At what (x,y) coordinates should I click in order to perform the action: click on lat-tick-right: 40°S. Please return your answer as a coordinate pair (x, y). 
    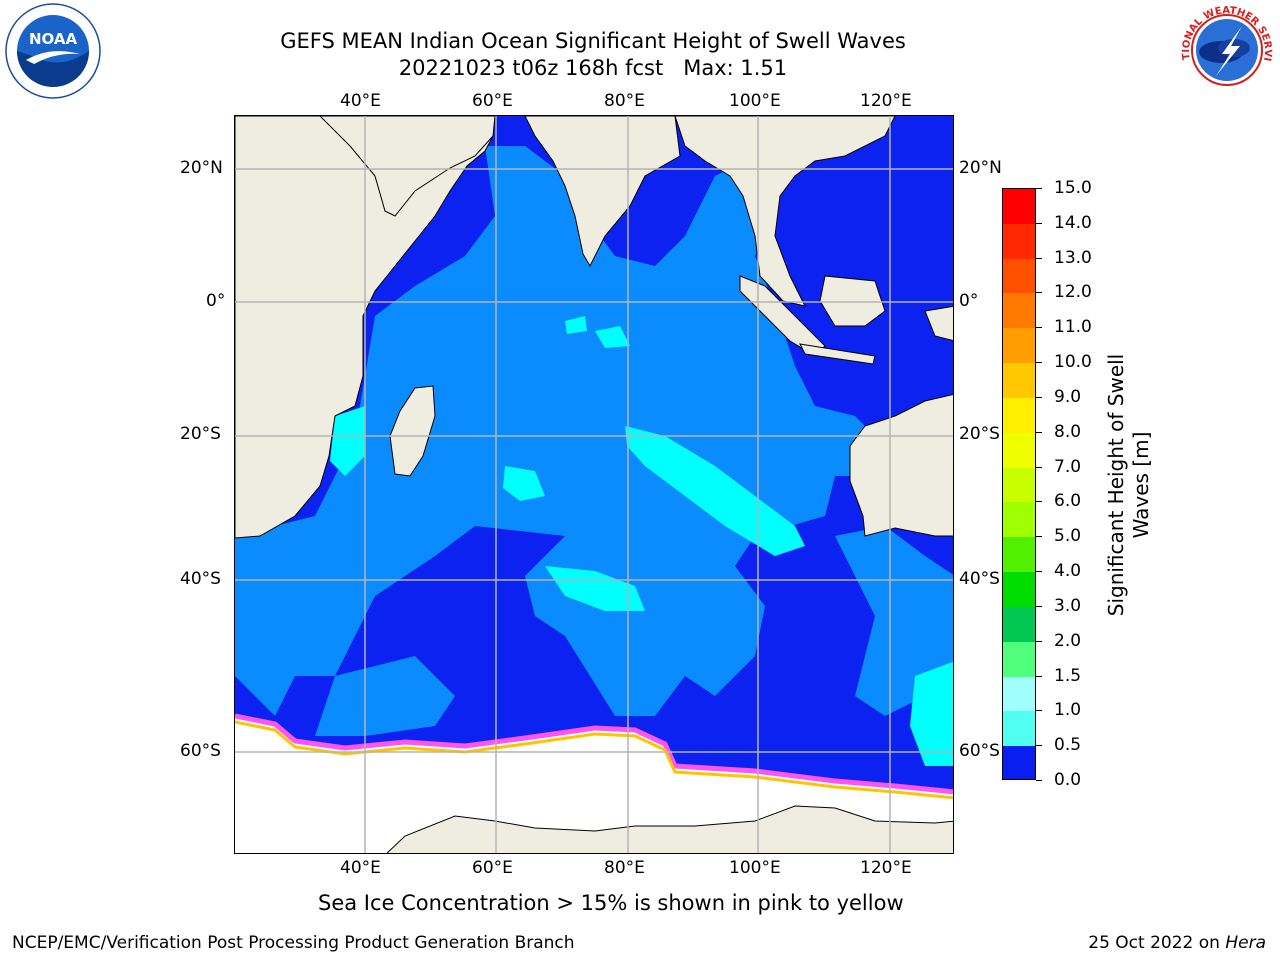
    Looking at the image, I should click on (979, 579).